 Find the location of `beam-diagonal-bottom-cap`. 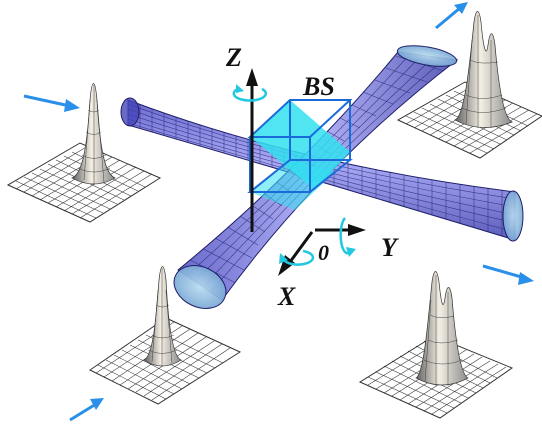

beam-diagonal-bottom-cap is located at coordinates (200, 287).